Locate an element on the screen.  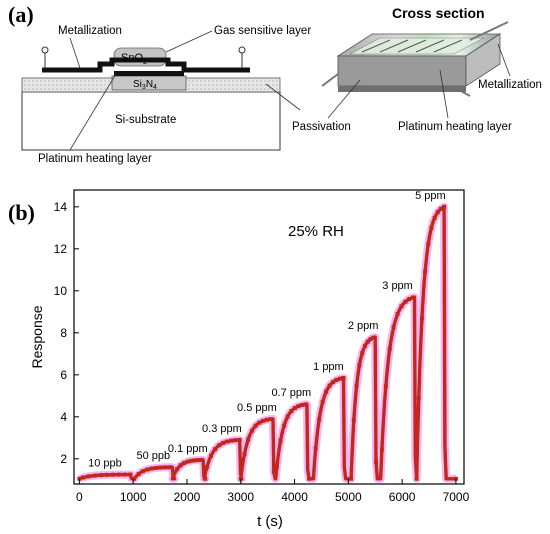
y-tick-label: 8 is located at coordinates (63, 333).